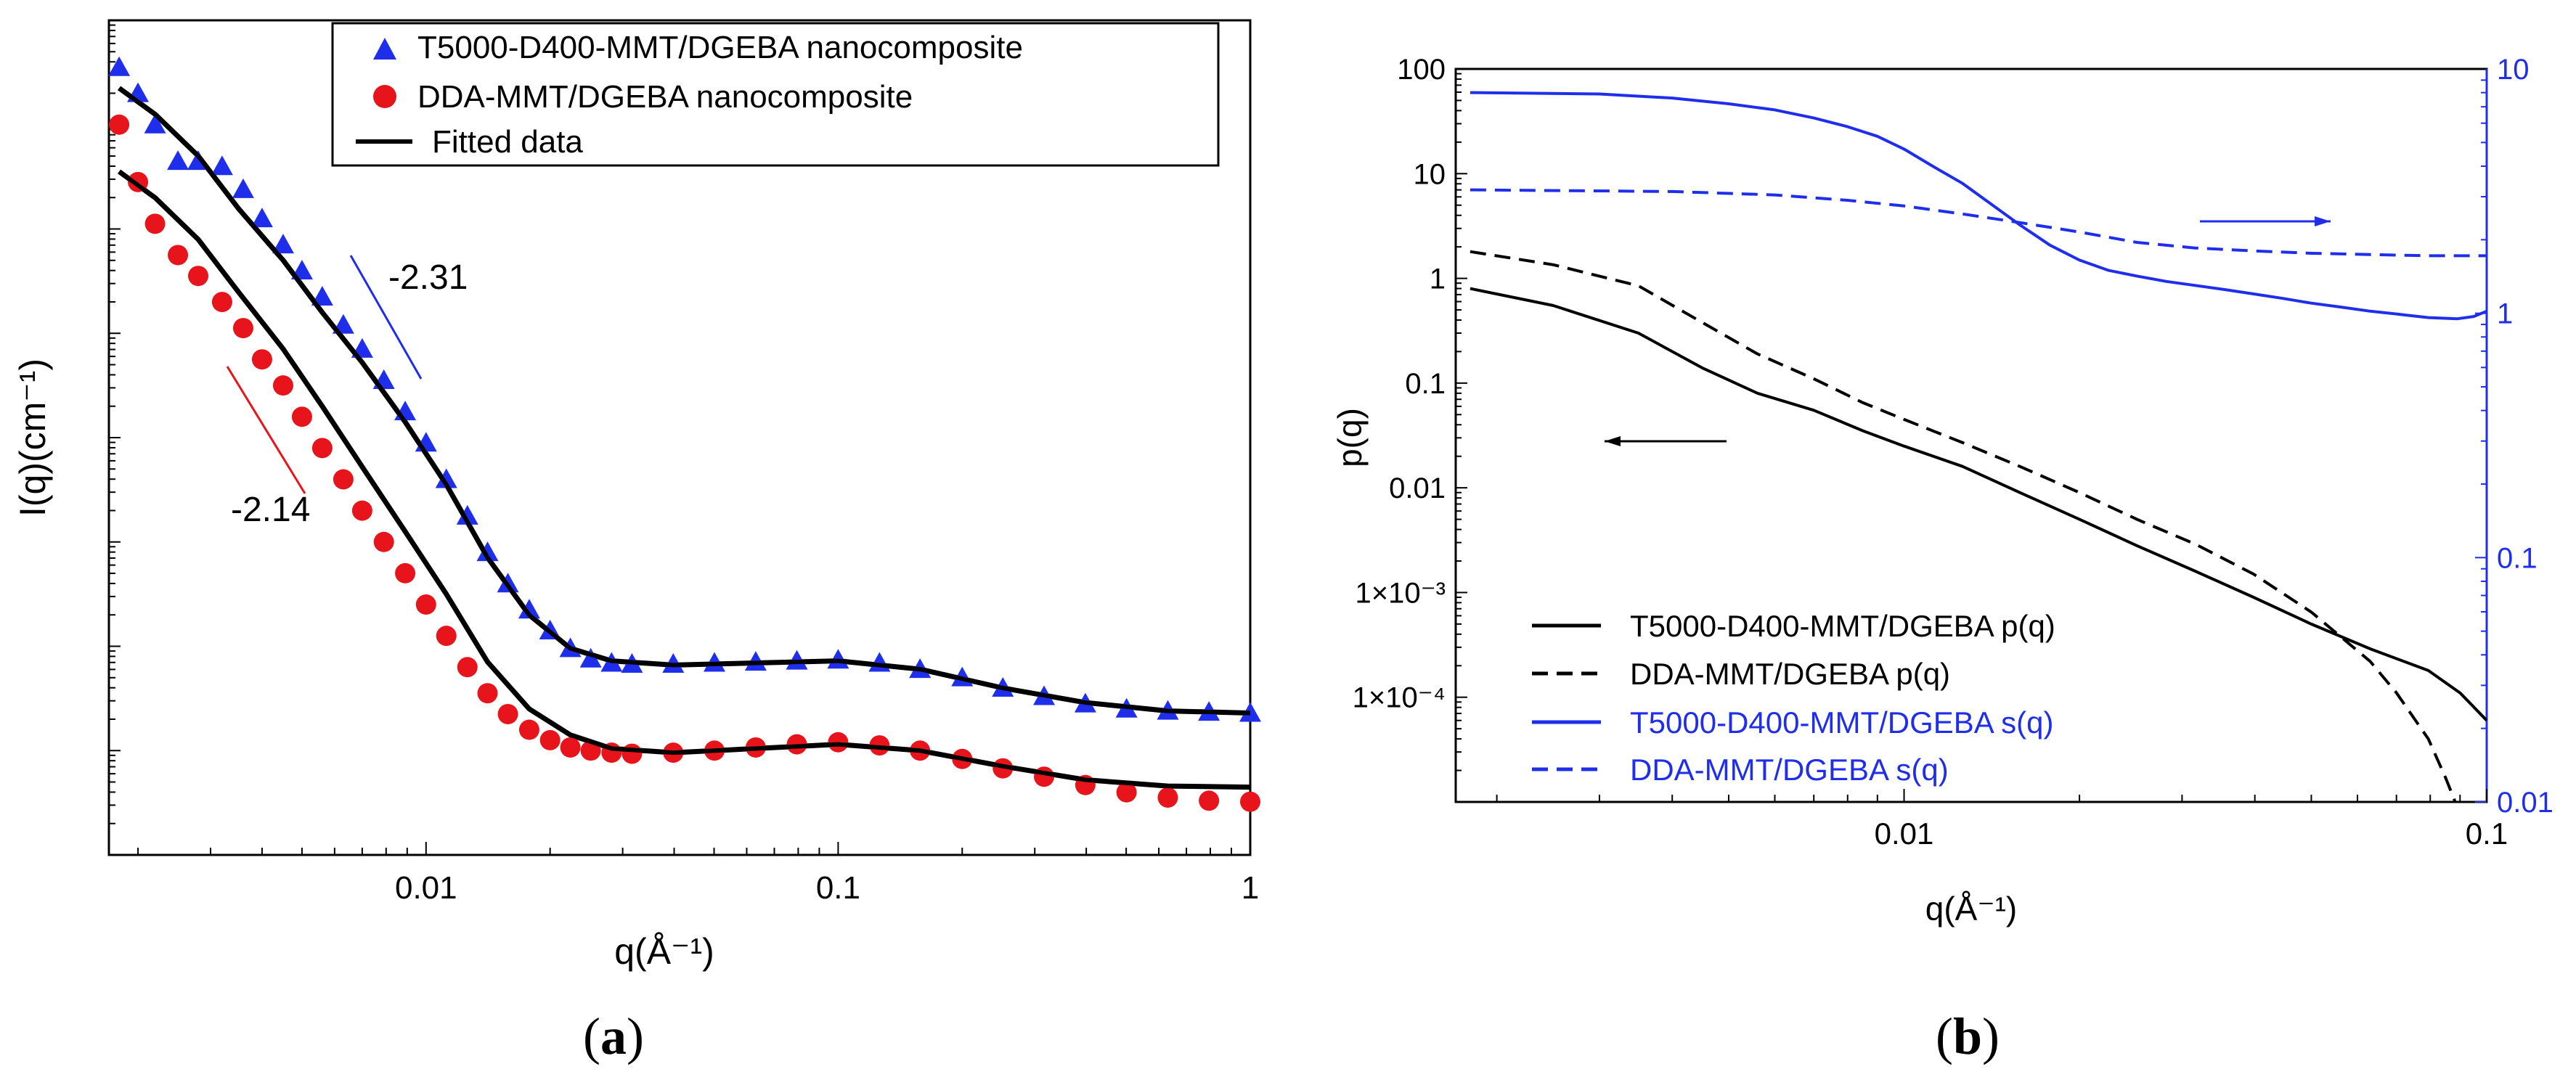 The height and width of the screenshot is (1077, 2576). I want to click on slope-label-red: -2.14, so click(270, 510).